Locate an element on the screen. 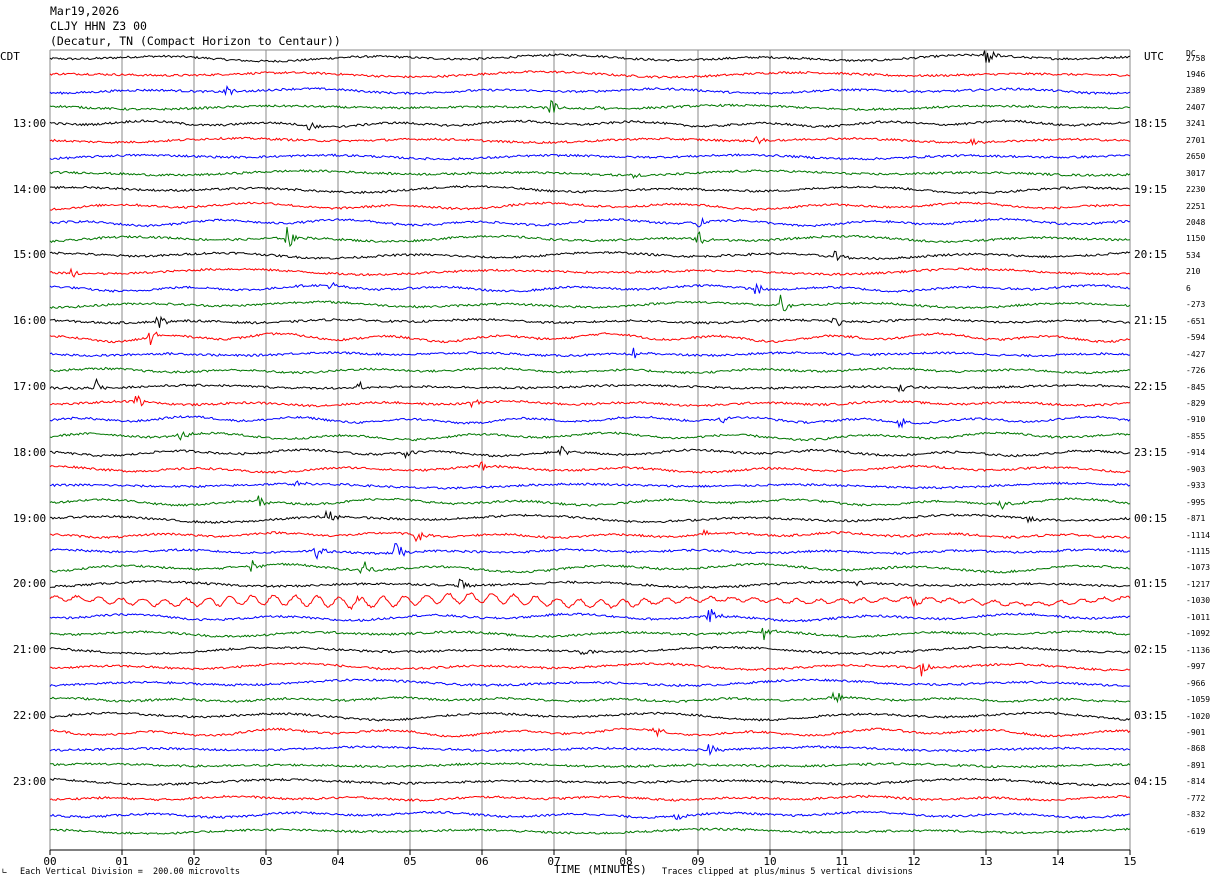 This screenshot has height=886, width=1210. dc-offset-label: 534 is located at coordinates (1193, 255).